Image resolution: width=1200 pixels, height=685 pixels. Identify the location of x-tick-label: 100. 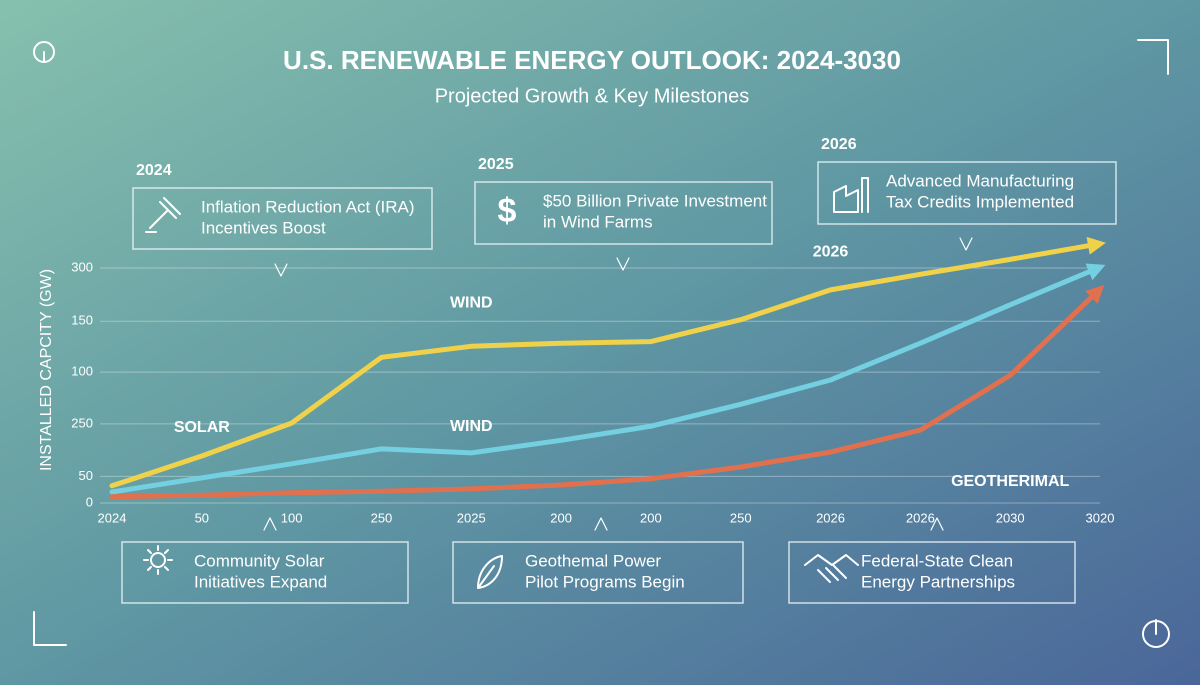
(292, 517).